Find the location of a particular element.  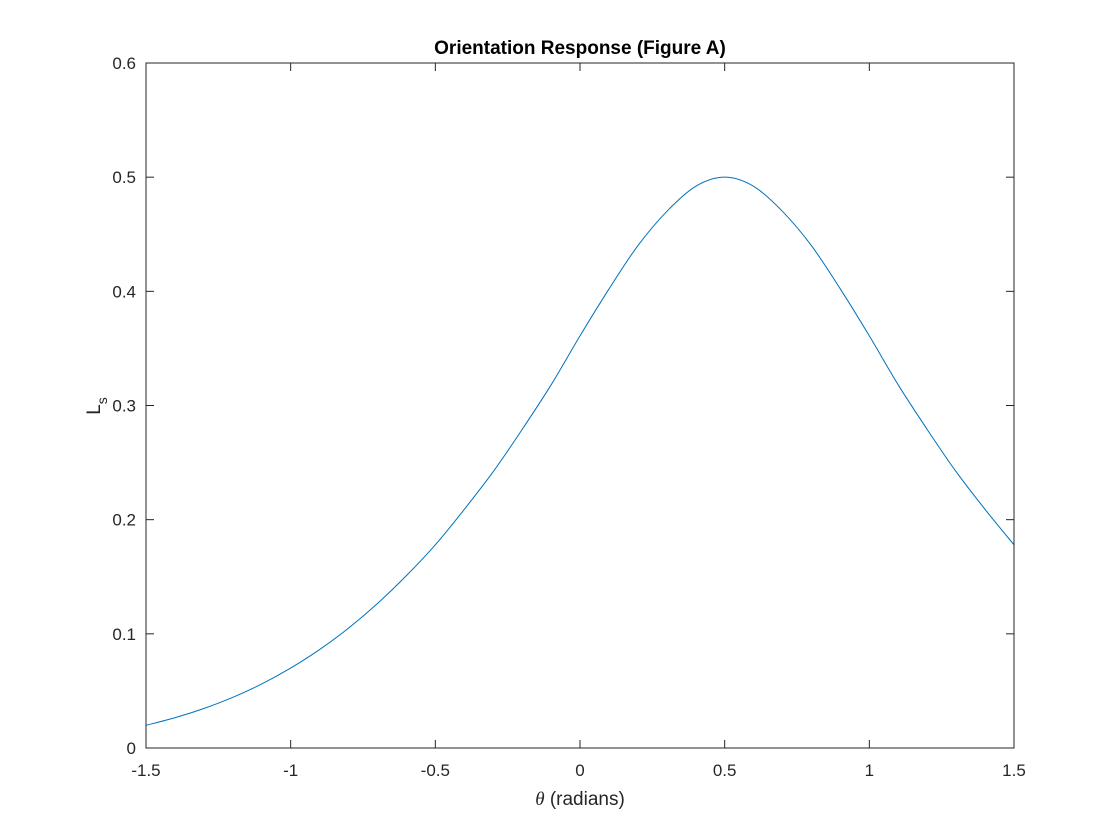

x-tick-label: -1.5 is located at coordinates (145, 770).